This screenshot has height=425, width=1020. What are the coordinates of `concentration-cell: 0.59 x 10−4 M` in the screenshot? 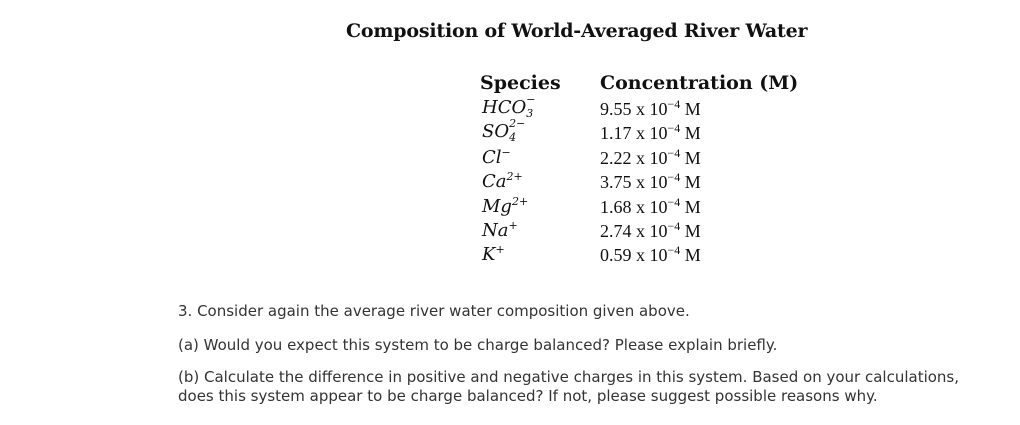 It's located at (650, 254).